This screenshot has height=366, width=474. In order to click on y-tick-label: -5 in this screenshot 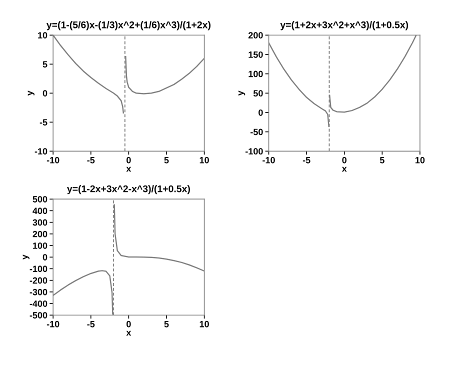, I will do `click(44, 122)`.